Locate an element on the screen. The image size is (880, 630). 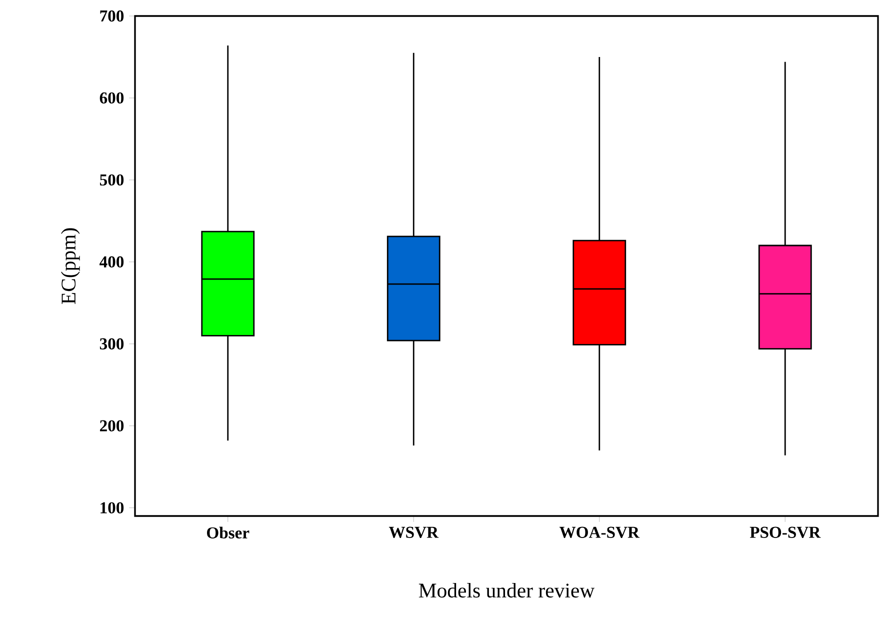
x-tick-label: WSVR is located at coordinates (413, 532).